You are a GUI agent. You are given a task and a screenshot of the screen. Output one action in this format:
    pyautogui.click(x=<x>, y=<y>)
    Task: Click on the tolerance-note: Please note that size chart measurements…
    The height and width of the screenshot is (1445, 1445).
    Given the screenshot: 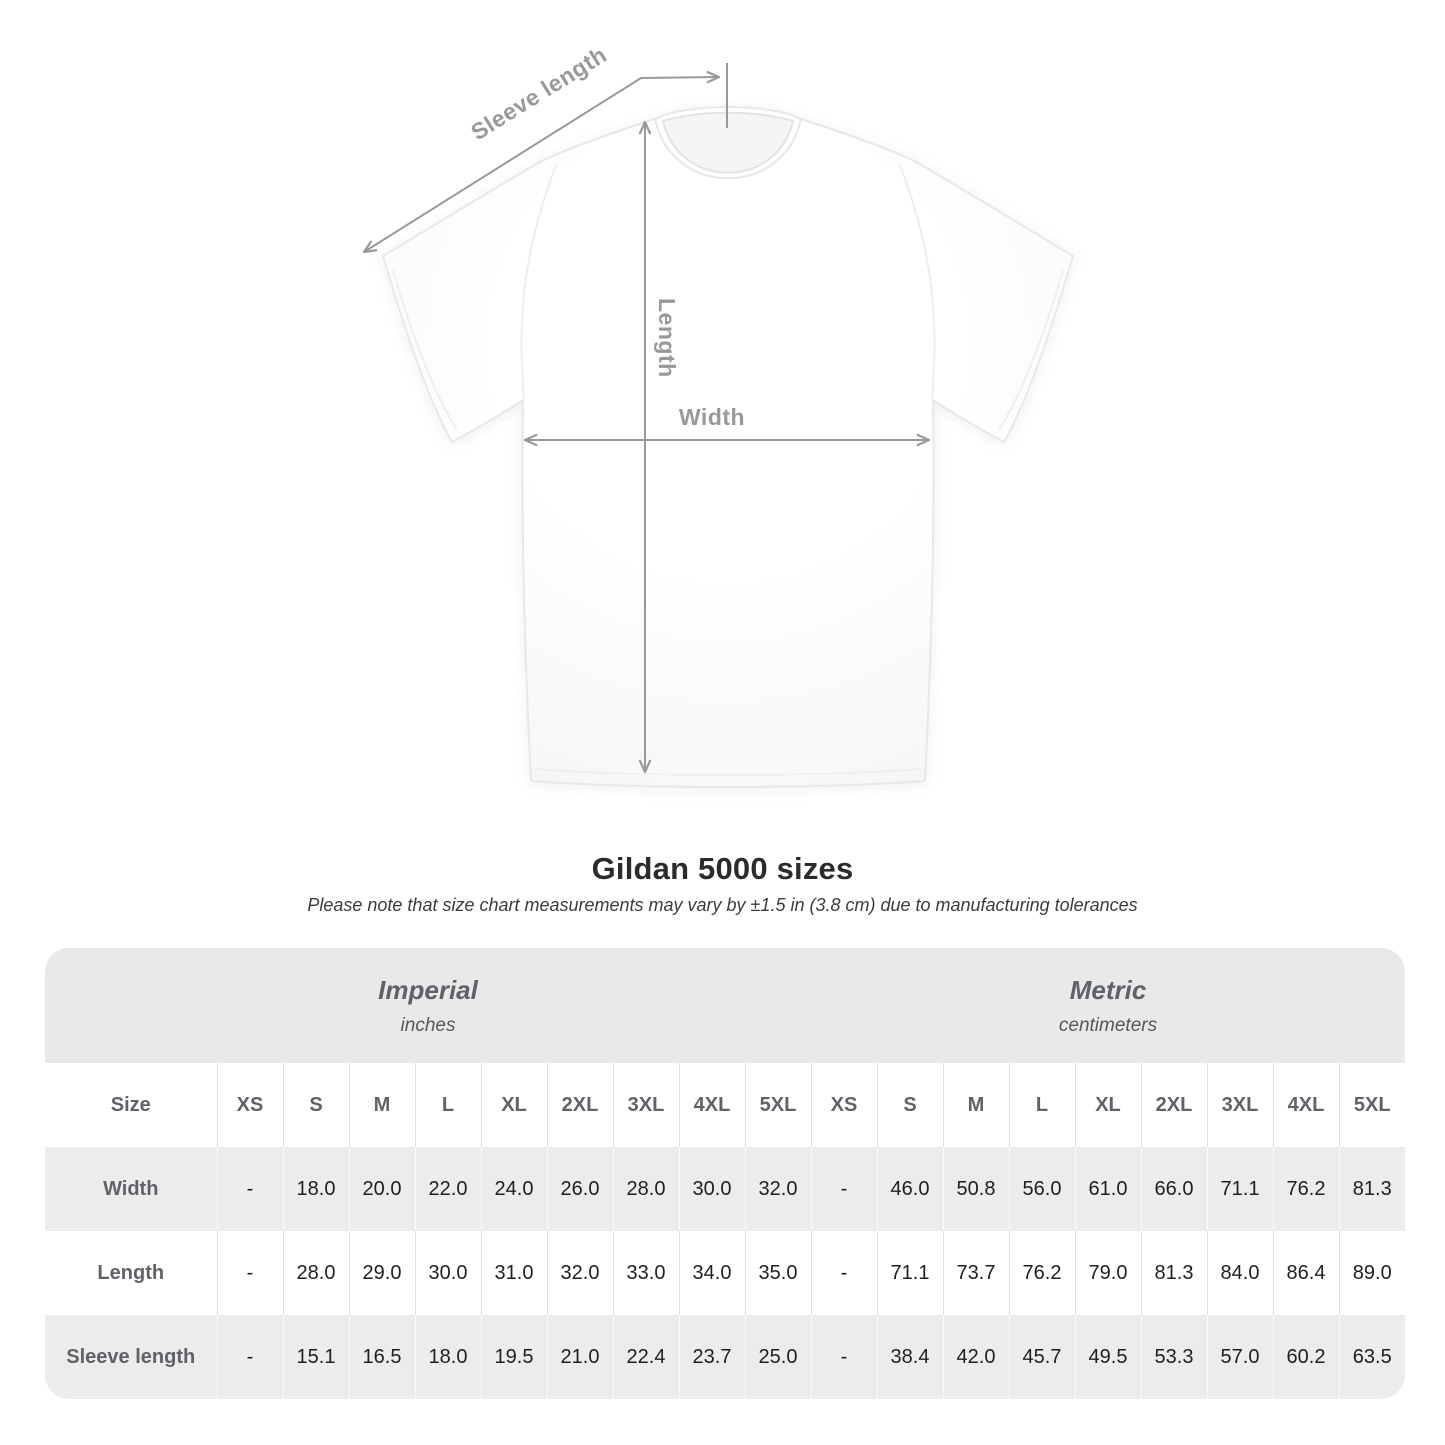 What is the action you would take?
    pyautogui.click(x=722, y=905)
    